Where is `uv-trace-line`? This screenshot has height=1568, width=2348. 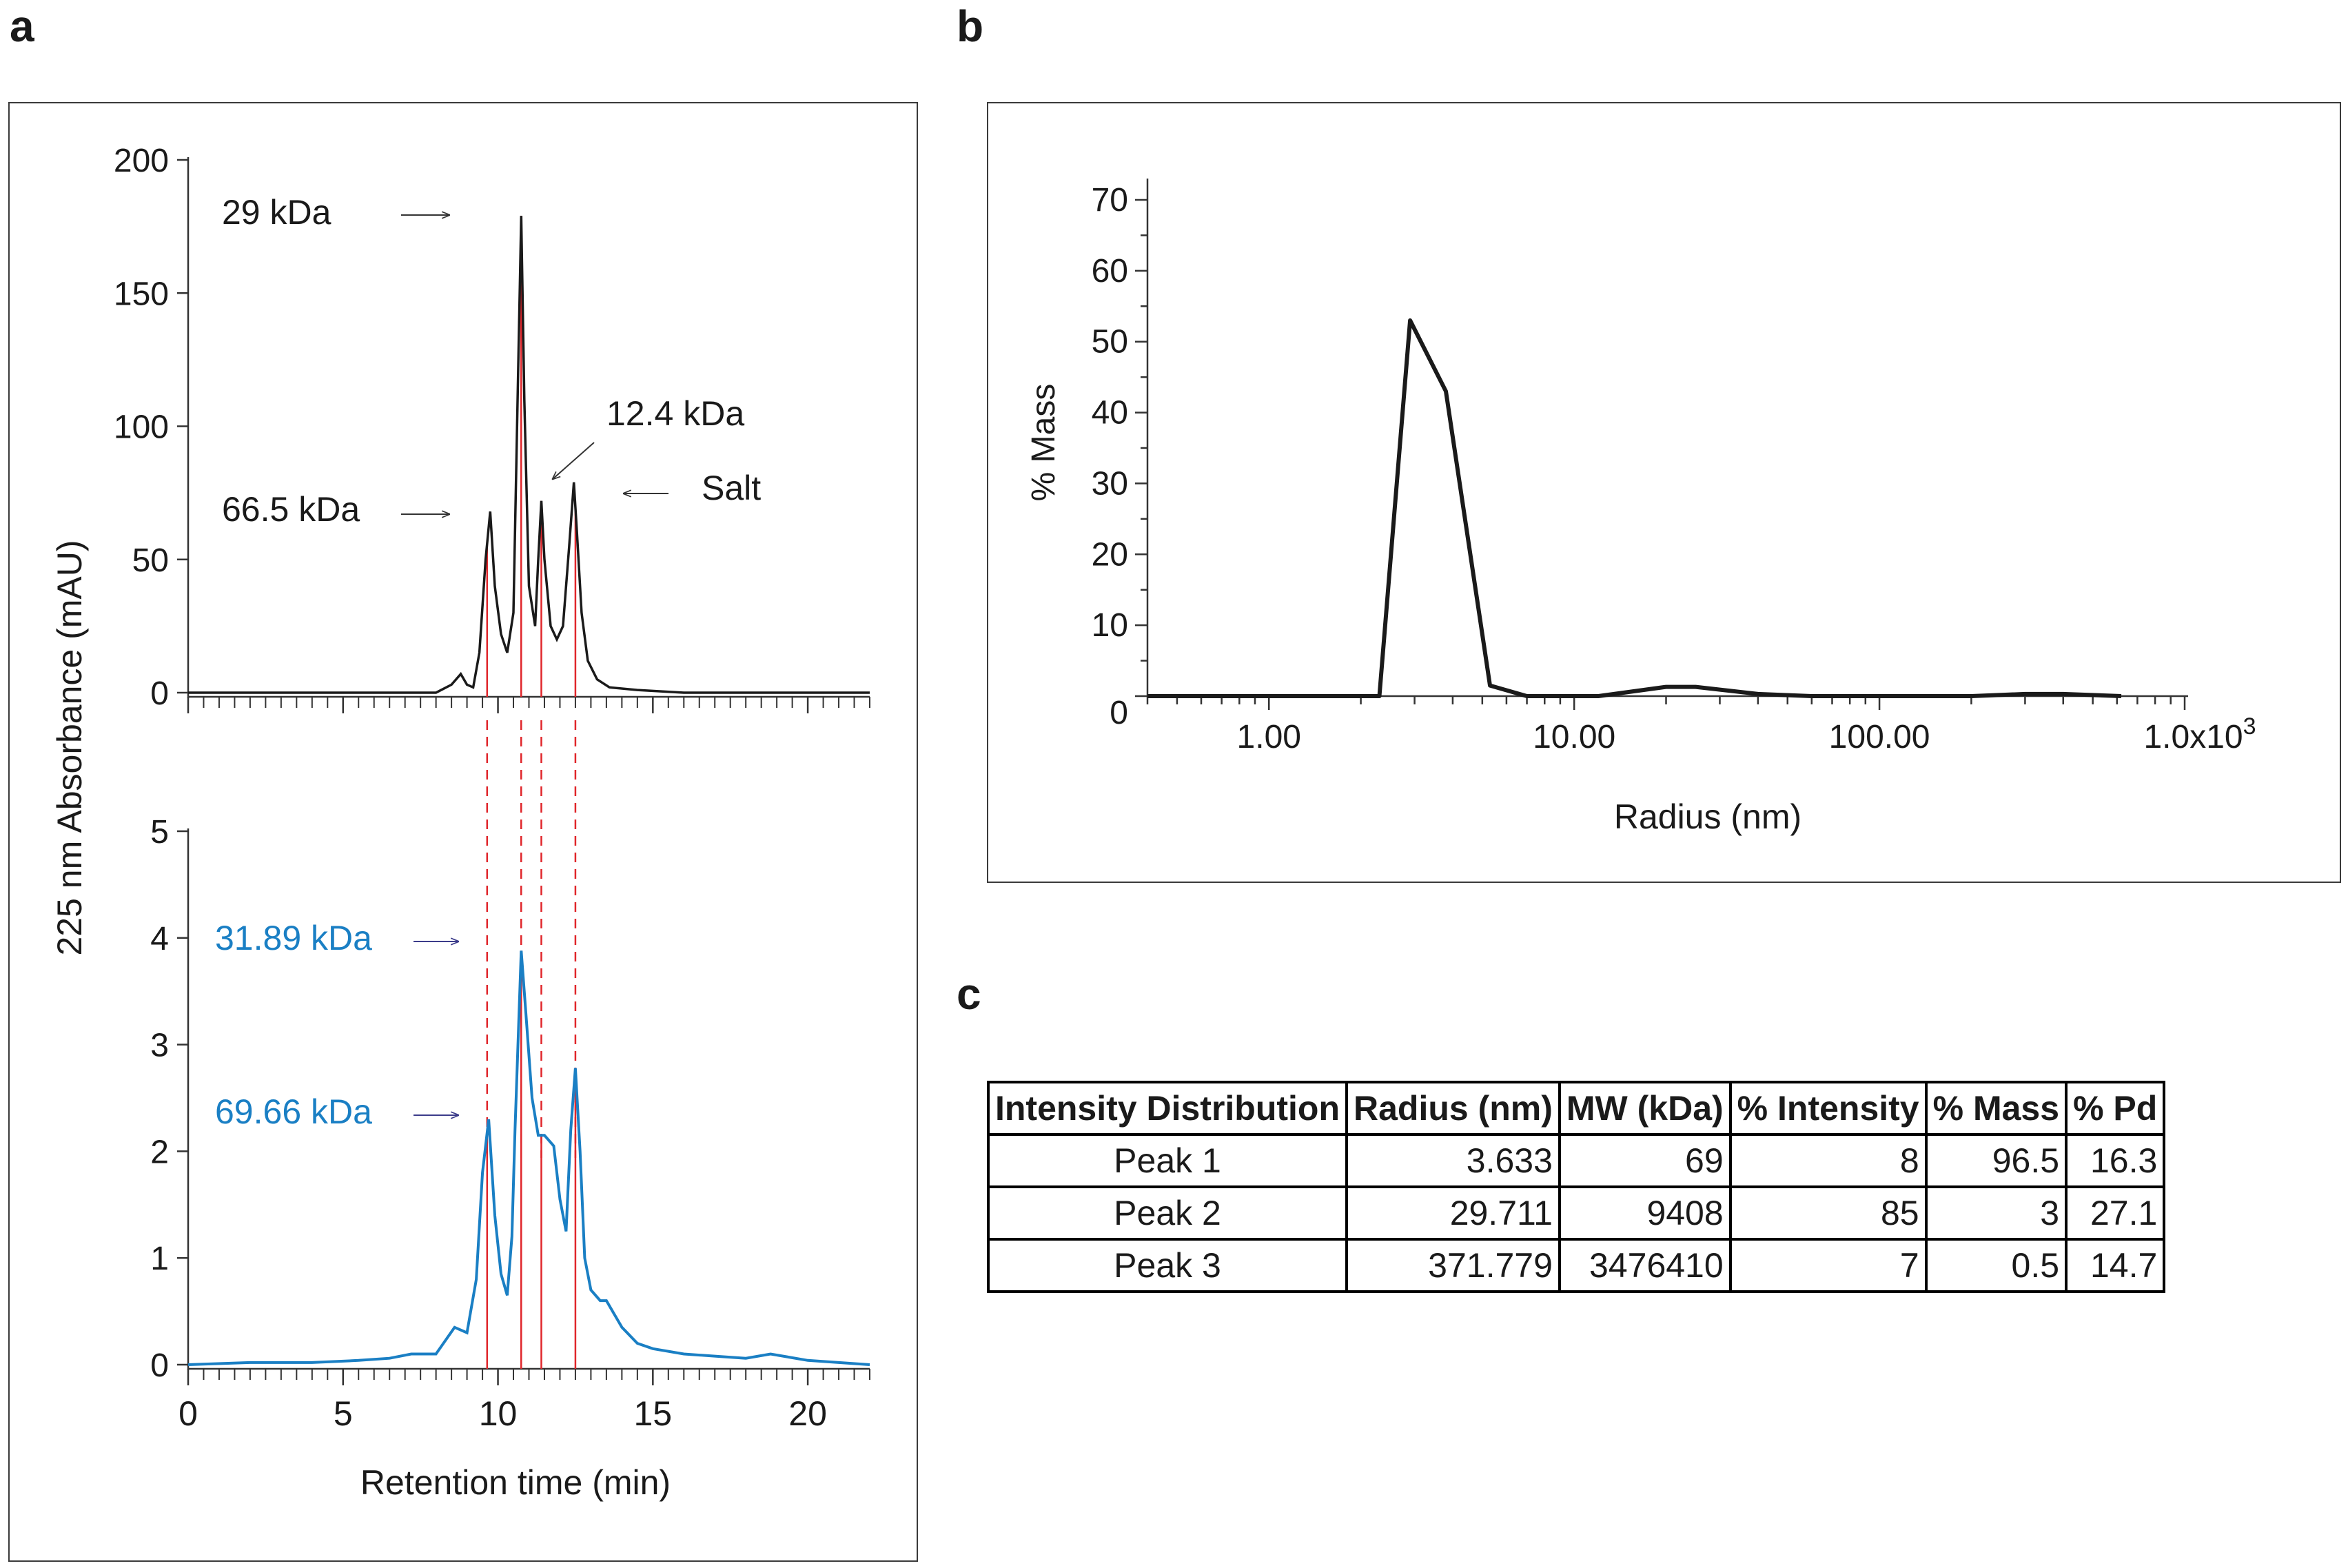 uv-trace-line is located at coordinates (529, 455).